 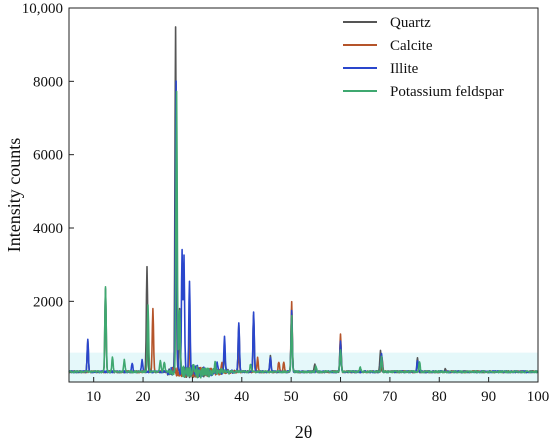 I want to click on y-tick-label: 2000, so click(x=48, y=302).